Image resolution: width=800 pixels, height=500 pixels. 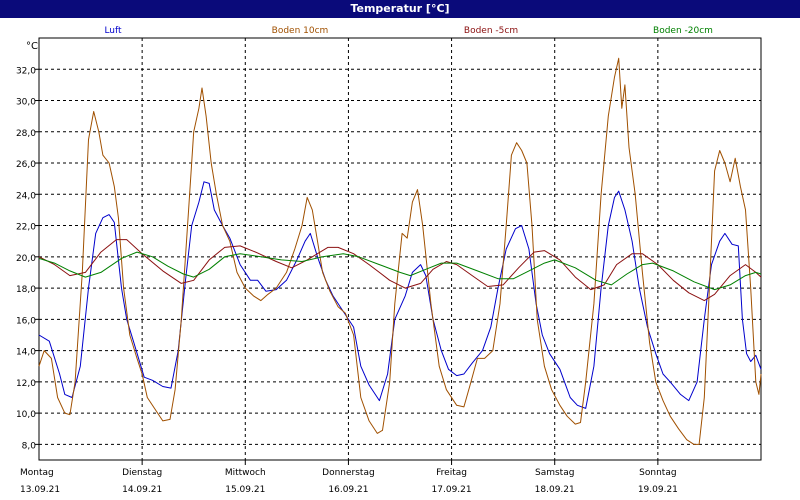 What do you see at coordinates (29, 446) in the screenshot?
I see `y-tick-label: 8,0` at bounding box center [29, 446].